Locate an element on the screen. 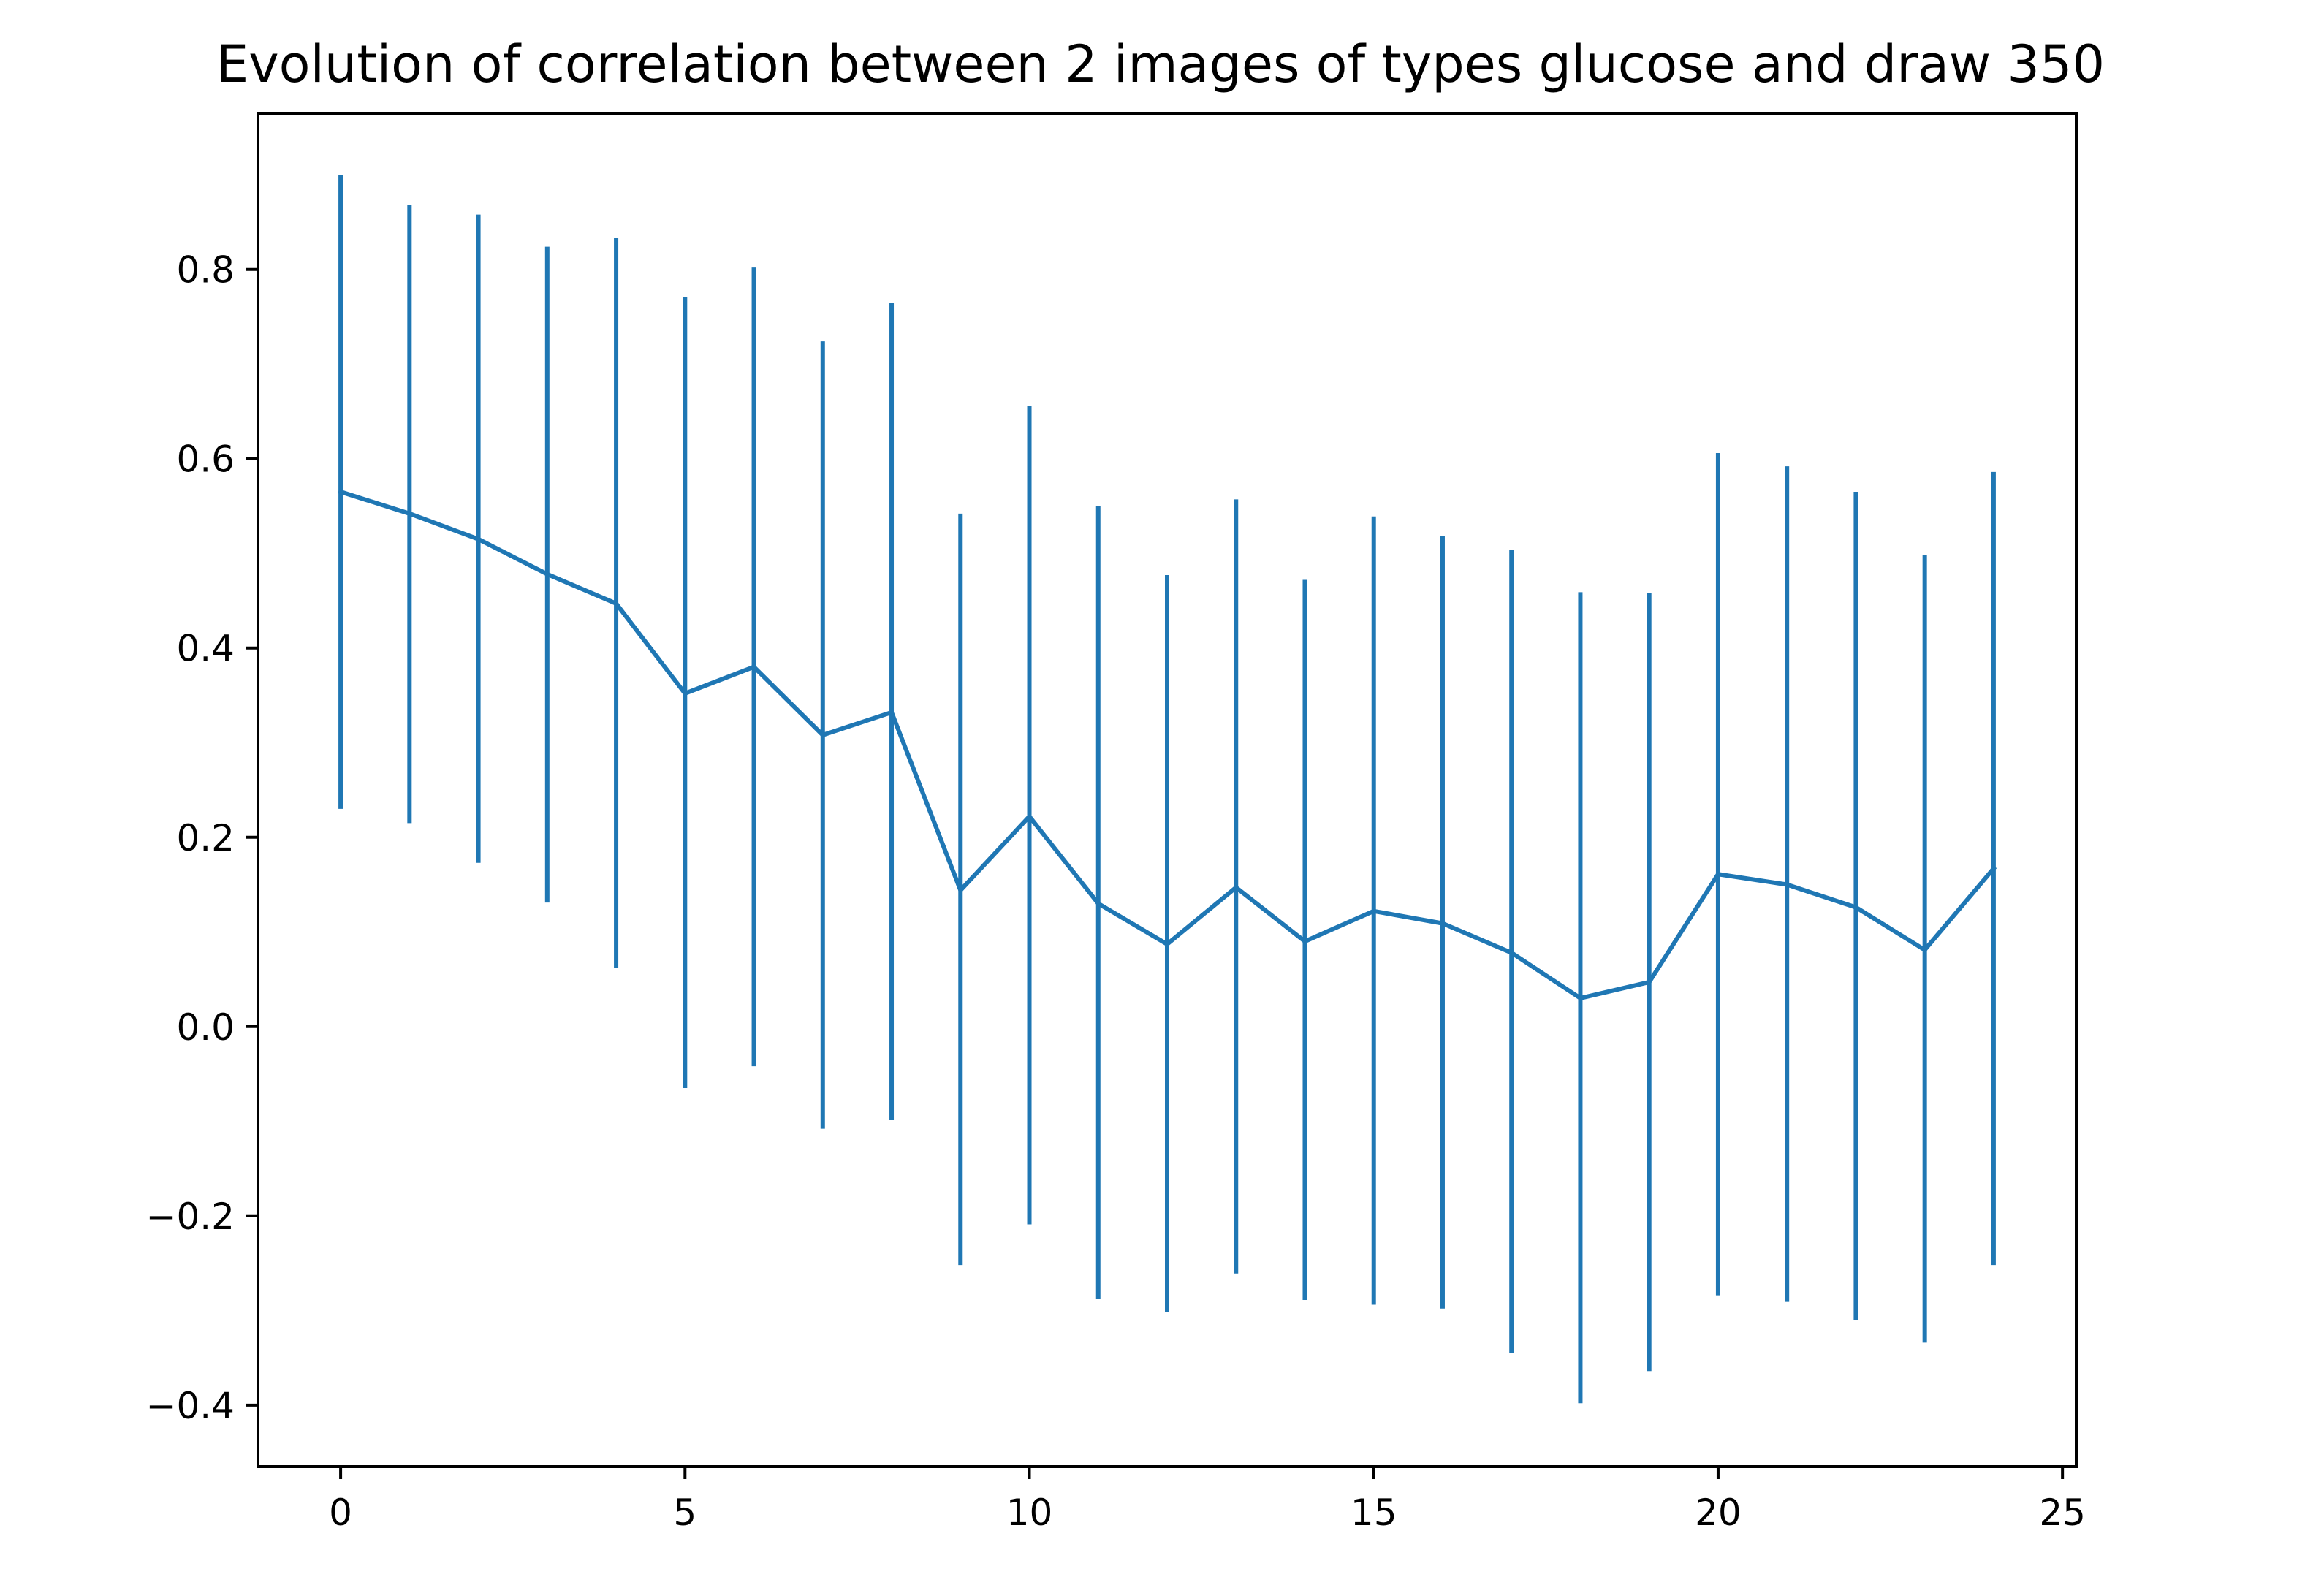 This screenshot has height=1585, width=2324. x-tick-label-5: 5 is located at coordinates (684, 1512).